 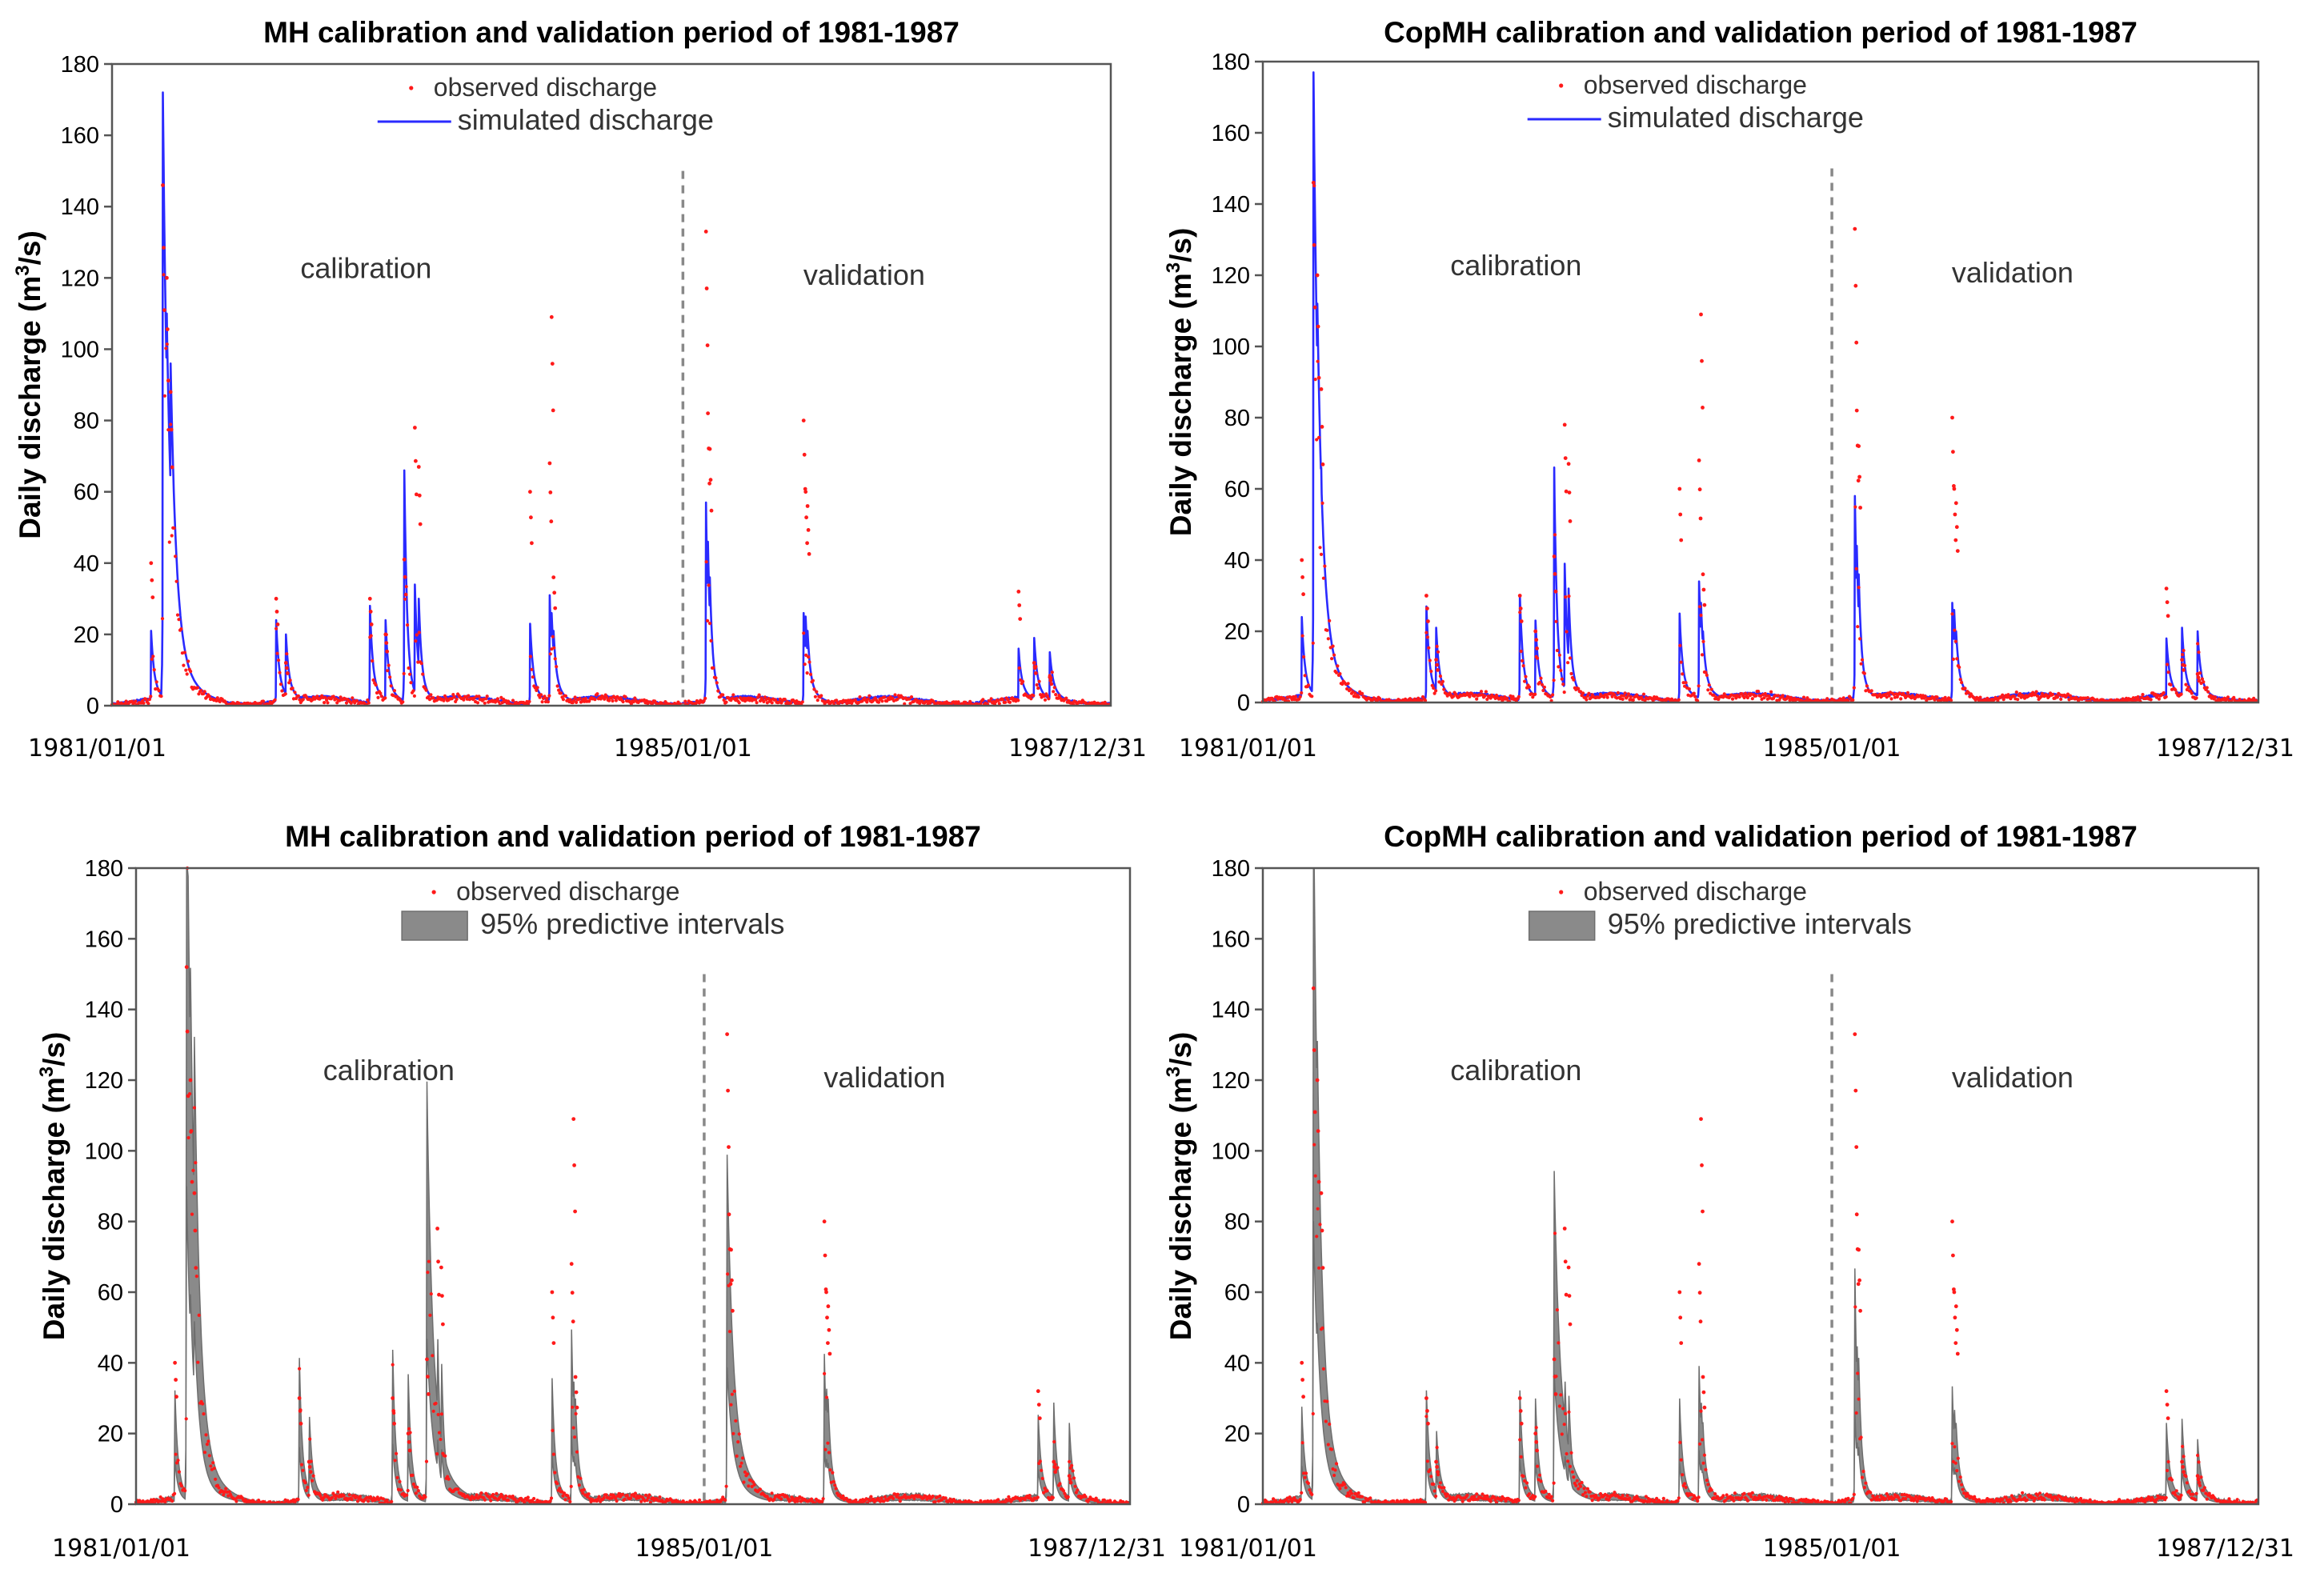 What do you see at coordinates (704, 1549) in the screenshot?
I see `x-date-label: 1985/01/01` at bounding box center [704, 1549].